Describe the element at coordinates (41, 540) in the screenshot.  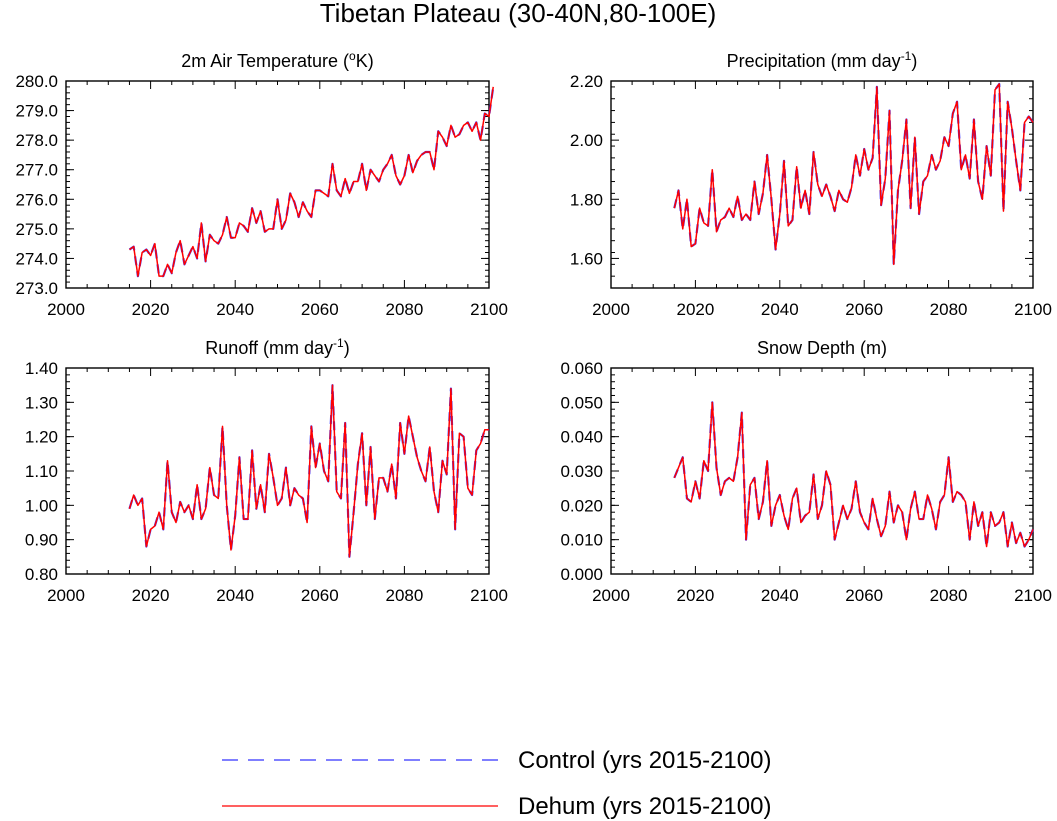
I see `y-tick-label: 0.90` at that location.